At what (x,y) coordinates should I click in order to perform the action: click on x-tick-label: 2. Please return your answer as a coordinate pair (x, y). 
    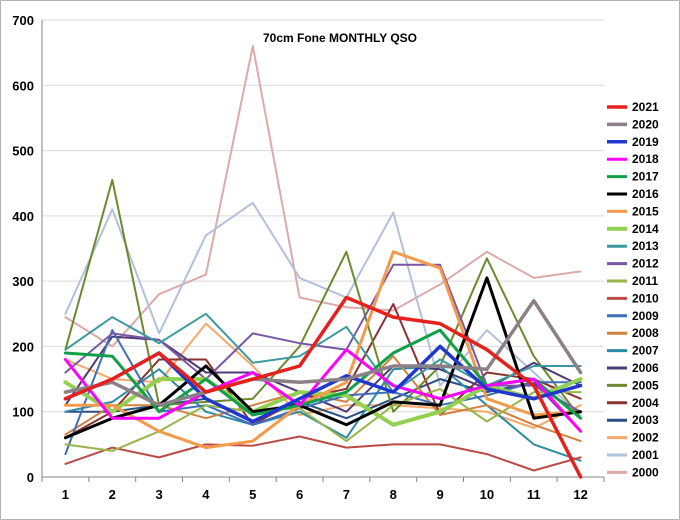
    Looking at the image, I should click on (112, 494).